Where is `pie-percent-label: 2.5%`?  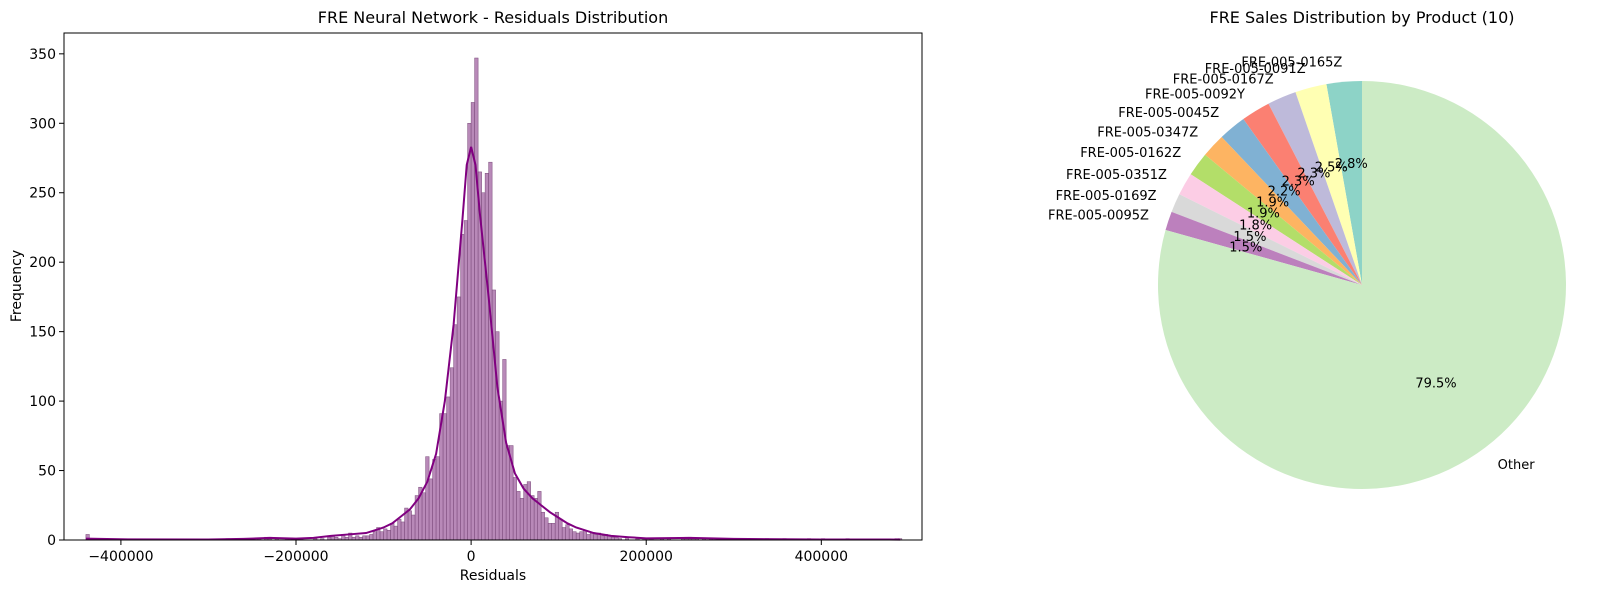 pie-percent-label: 2.5% is located at coordinates (1331, 168).